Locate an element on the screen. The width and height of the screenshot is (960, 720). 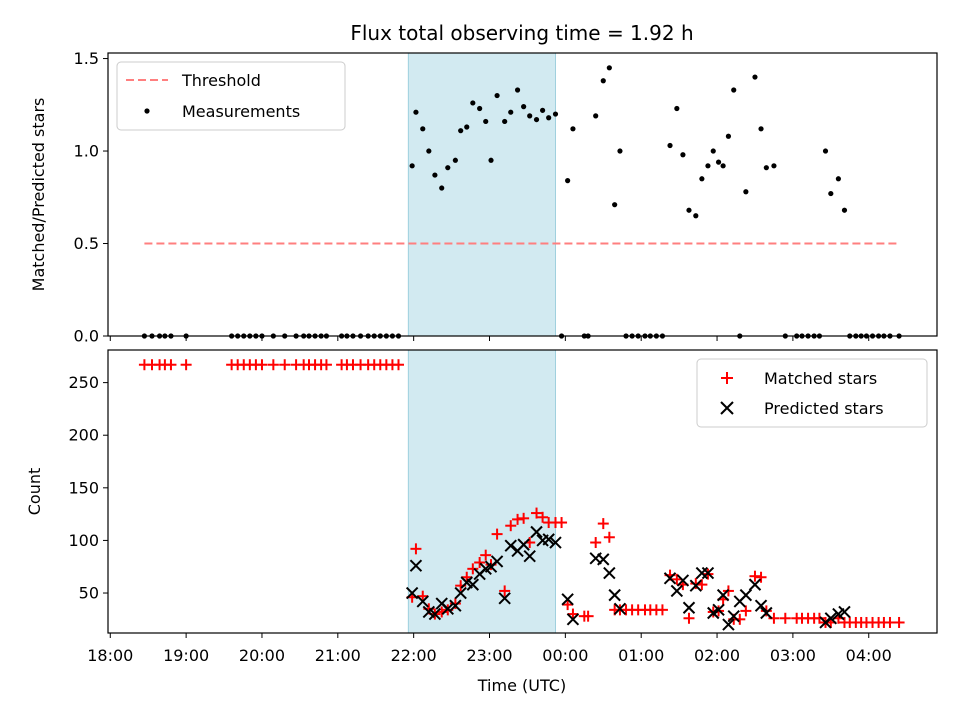
count-x-tick-label: 23:00 is located at coordinates (489, 655).